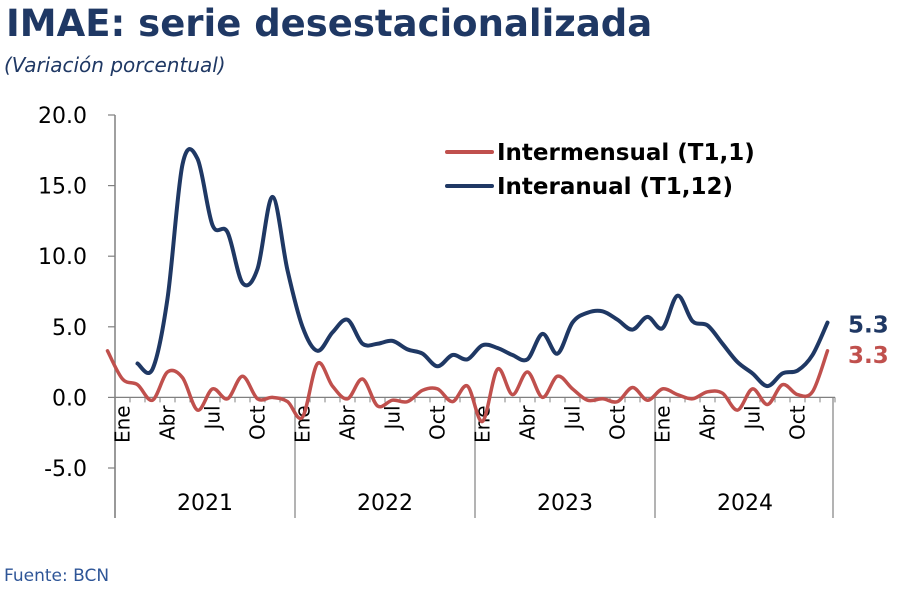 Image resolution: width=899 pixels, height=592 pixels. I want to click on end-value-label: 5.3, so click(868, 326).